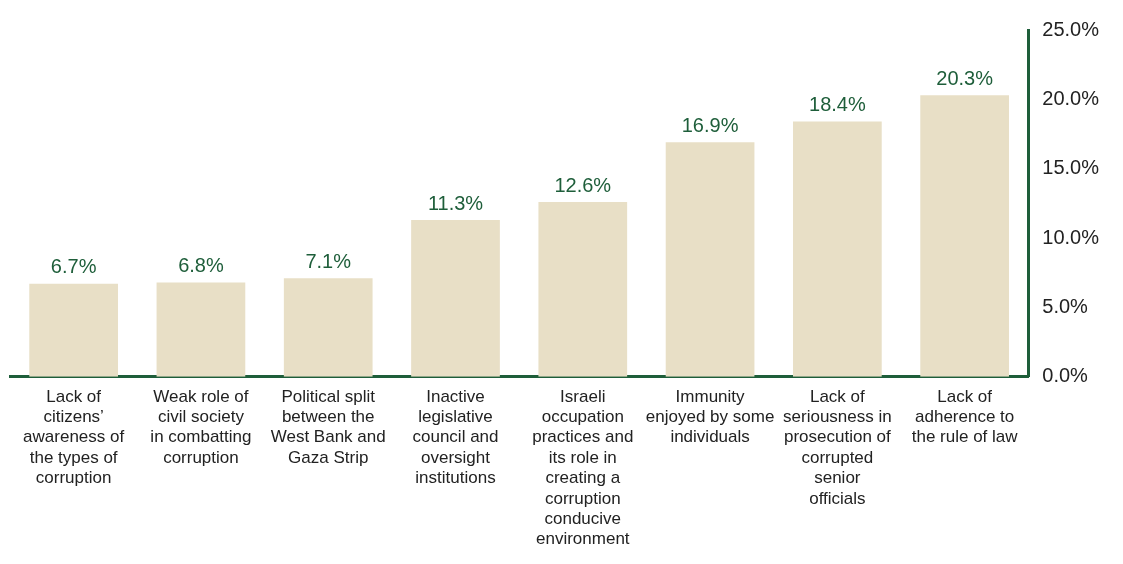  Describe the element at coordinates (455, 437) in the screenshot. I see `x-tick-label: Inactive legislative council and oversight institutions` at that location.